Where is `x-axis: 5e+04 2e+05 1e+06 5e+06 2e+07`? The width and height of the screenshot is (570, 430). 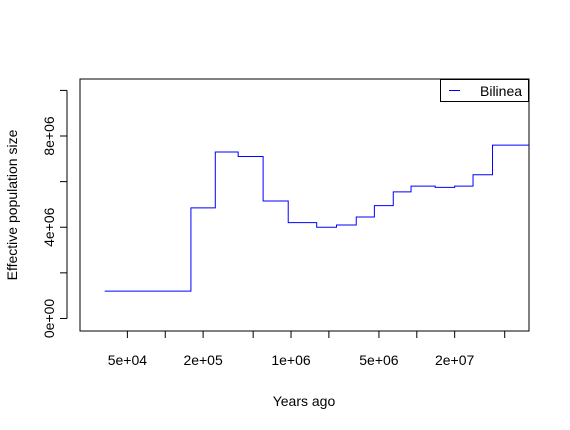 x-axis: 5e+04 2e+05 1e+06 5e+06 2e+07 is located at coordinates (307, 349).